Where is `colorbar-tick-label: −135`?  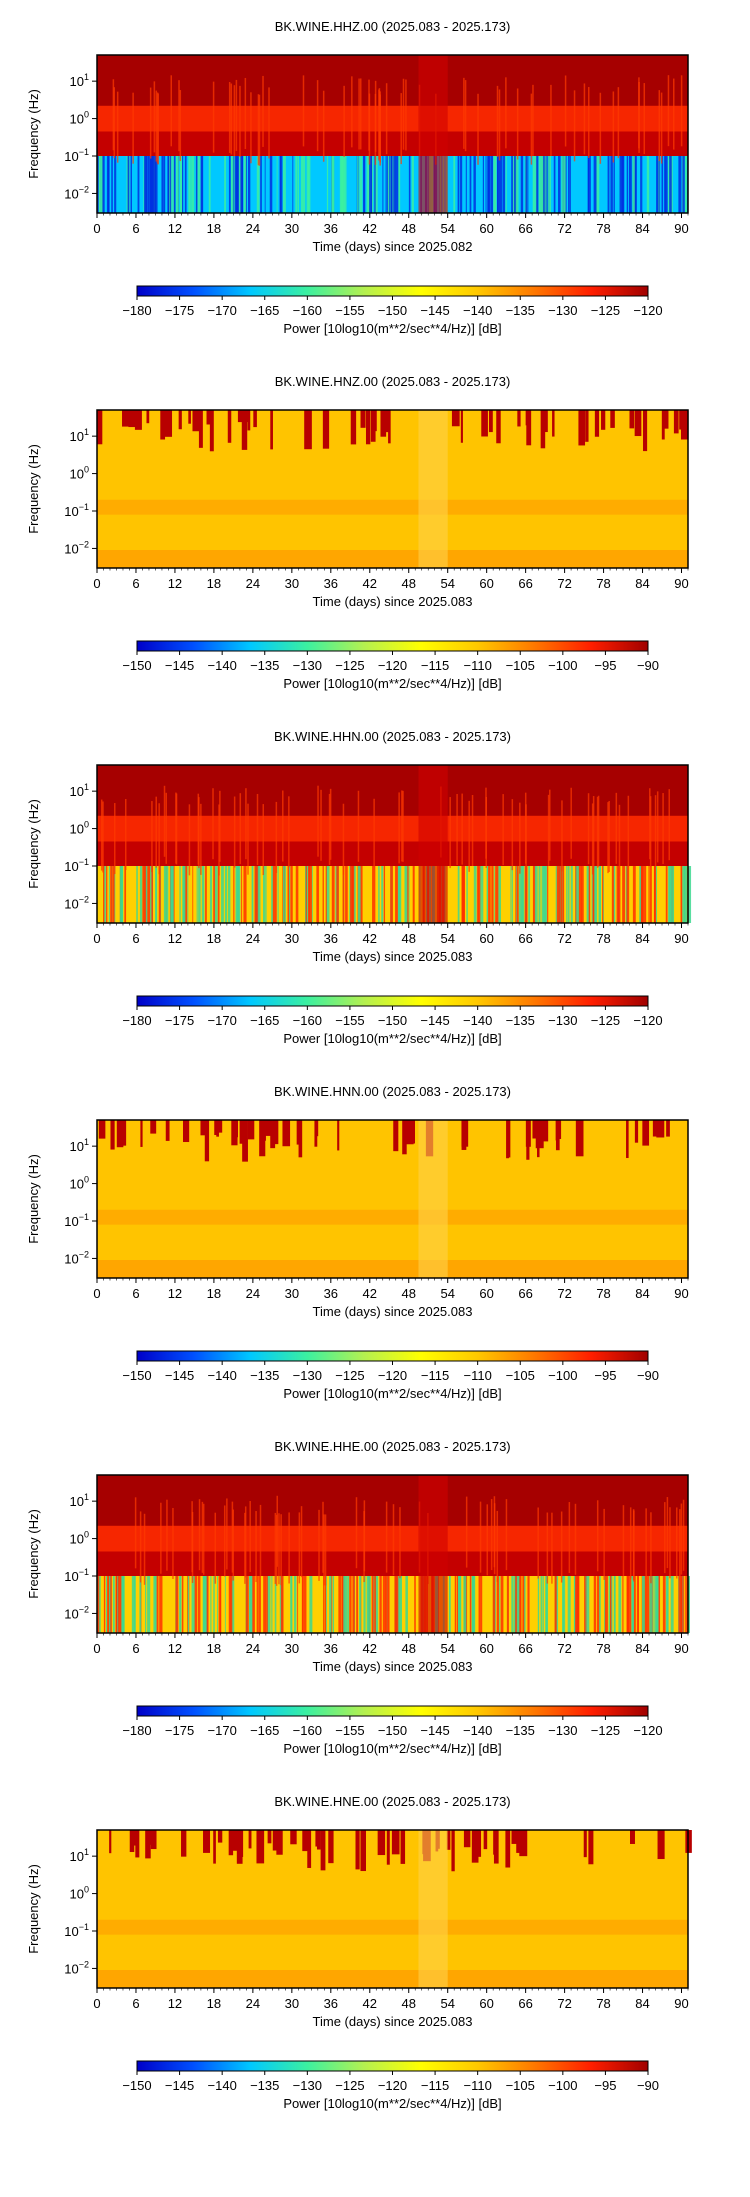
colorbar-tick-label: −135 is located at coordinates (520, 1730).